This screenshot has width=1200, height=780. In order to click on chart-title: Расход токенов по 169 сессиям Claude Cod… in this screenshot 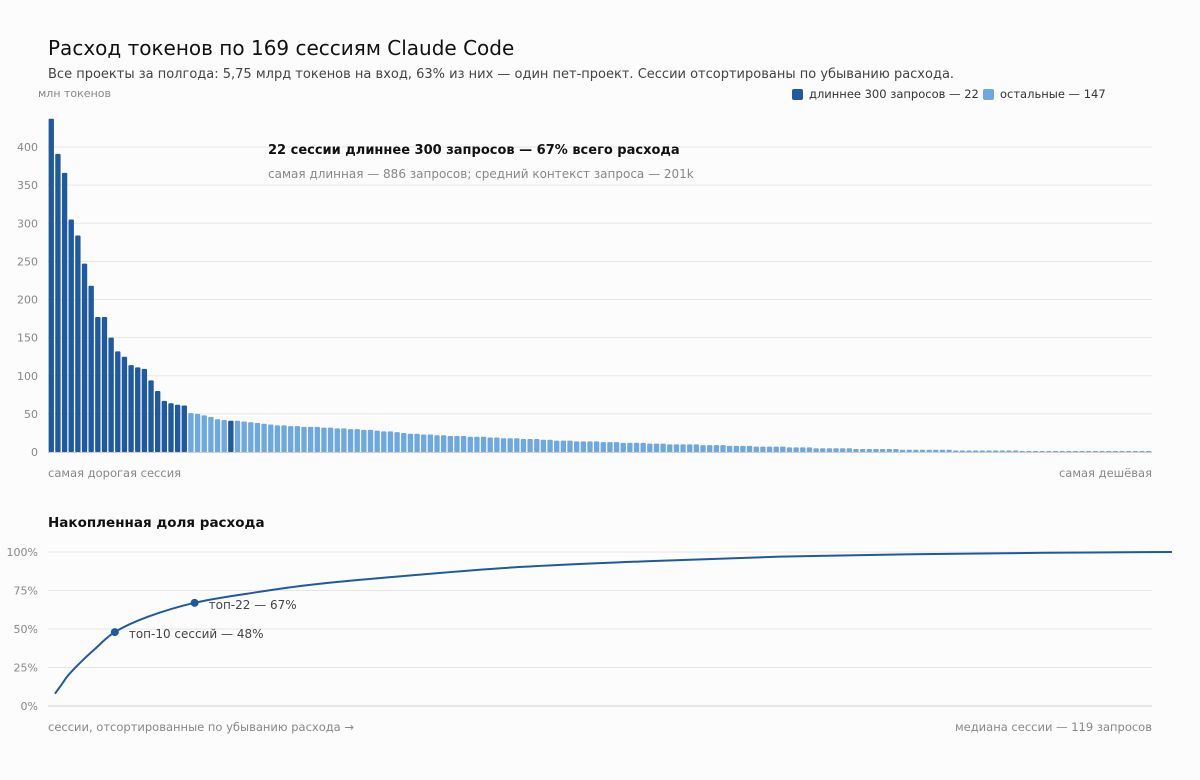, I will do `click(281, 48)`.